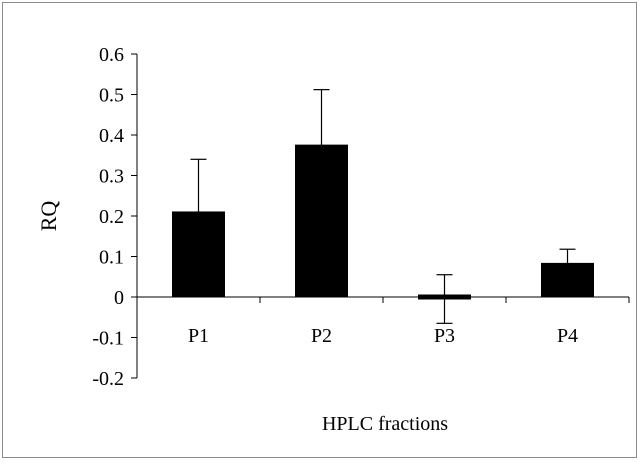  I want to click on bar-P1, so click(198, 254).